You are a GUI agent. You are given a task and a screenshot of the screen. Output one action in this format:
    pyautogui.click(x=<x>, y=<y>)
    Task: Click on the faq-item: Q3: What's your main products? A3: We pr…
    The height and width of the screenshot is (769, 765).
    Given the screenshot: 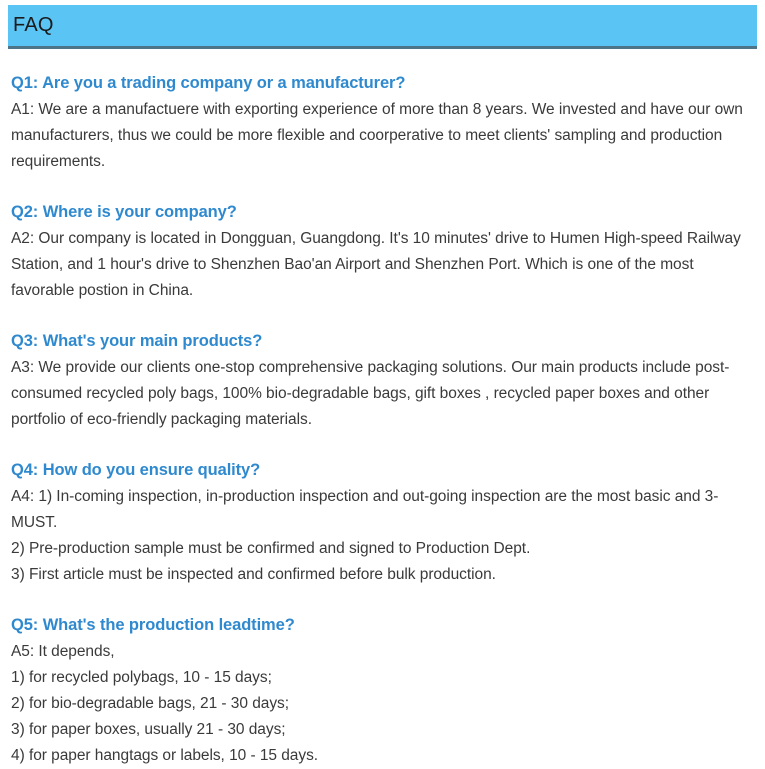 What is the action you would take?
    pyautogui.click(x=382, y=380)
    